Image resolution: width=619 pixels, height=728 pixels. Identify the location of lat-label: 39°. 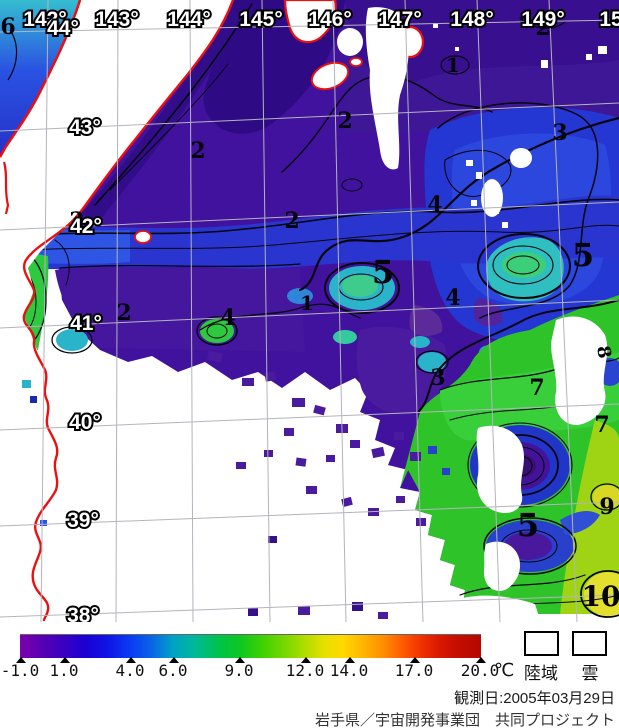
(83, 520).